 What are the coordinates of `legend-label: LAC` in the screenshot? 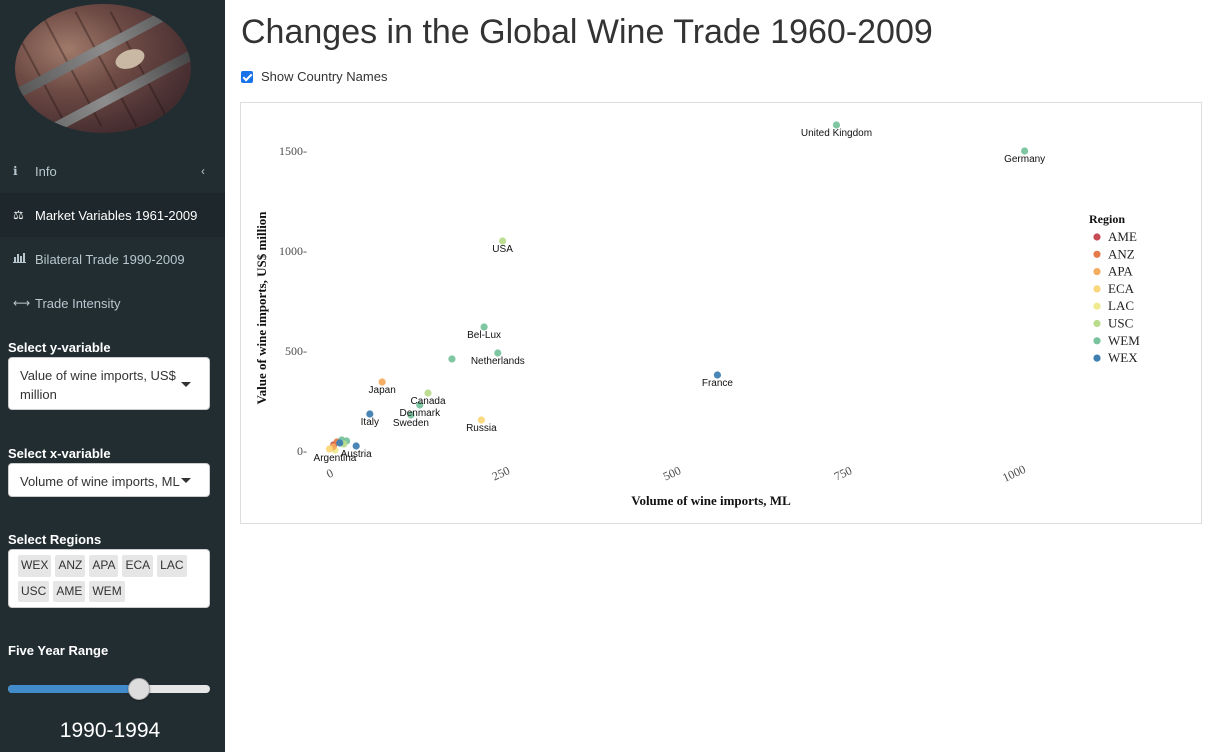 It's located at (1121, 305).